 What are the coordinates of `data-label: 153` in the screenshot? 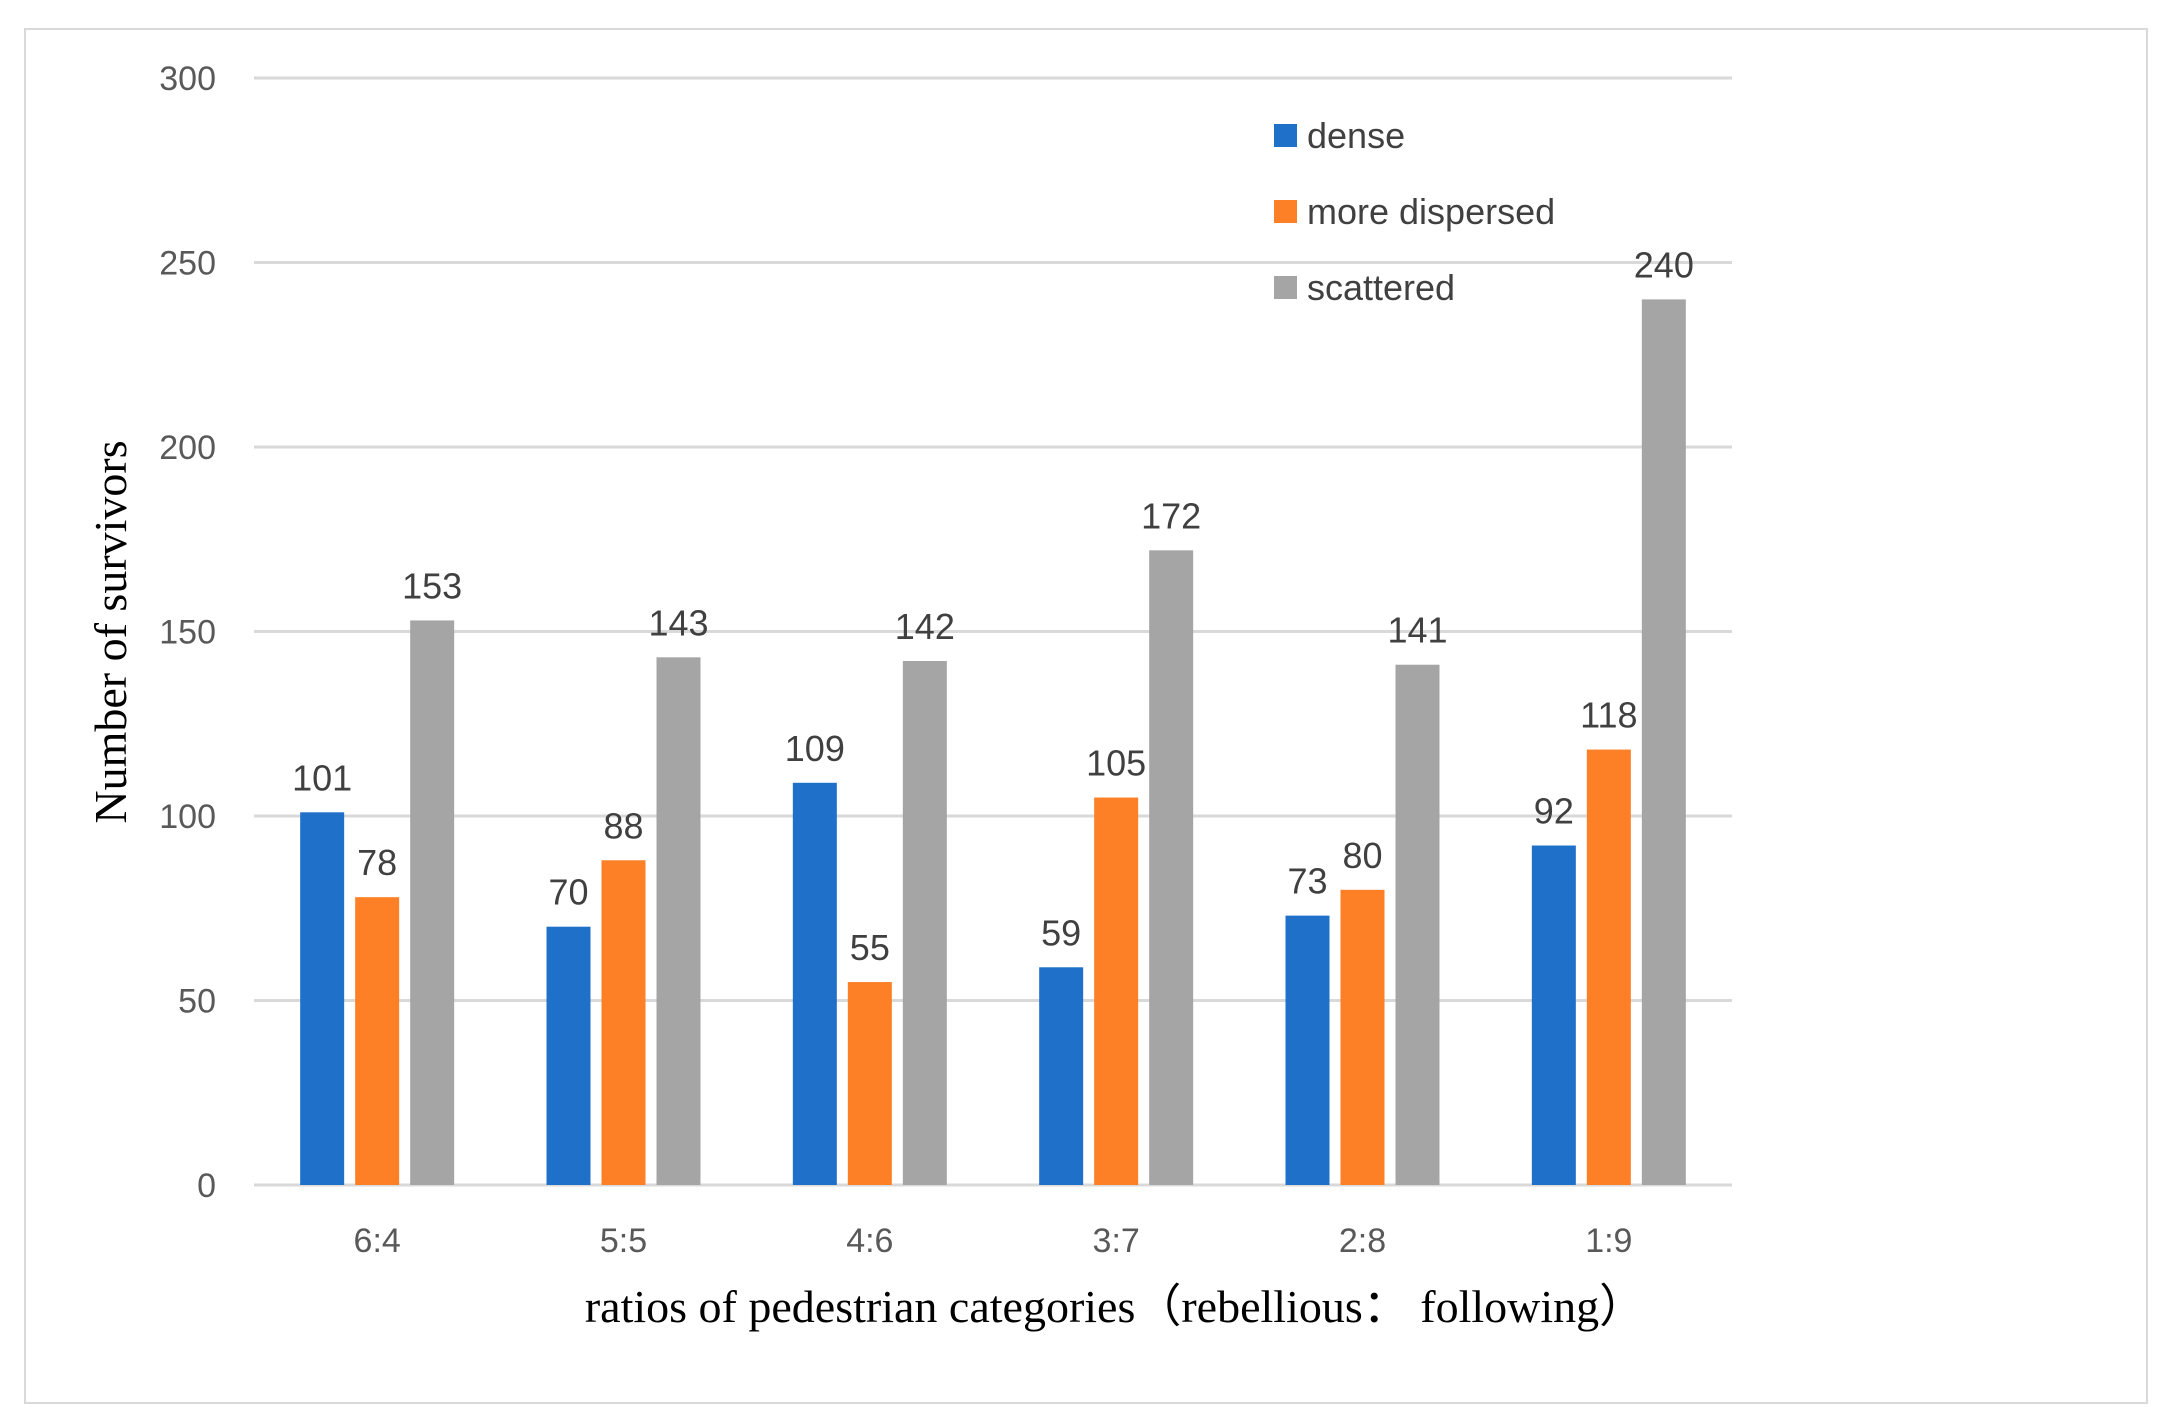 It's located at (432, 585).